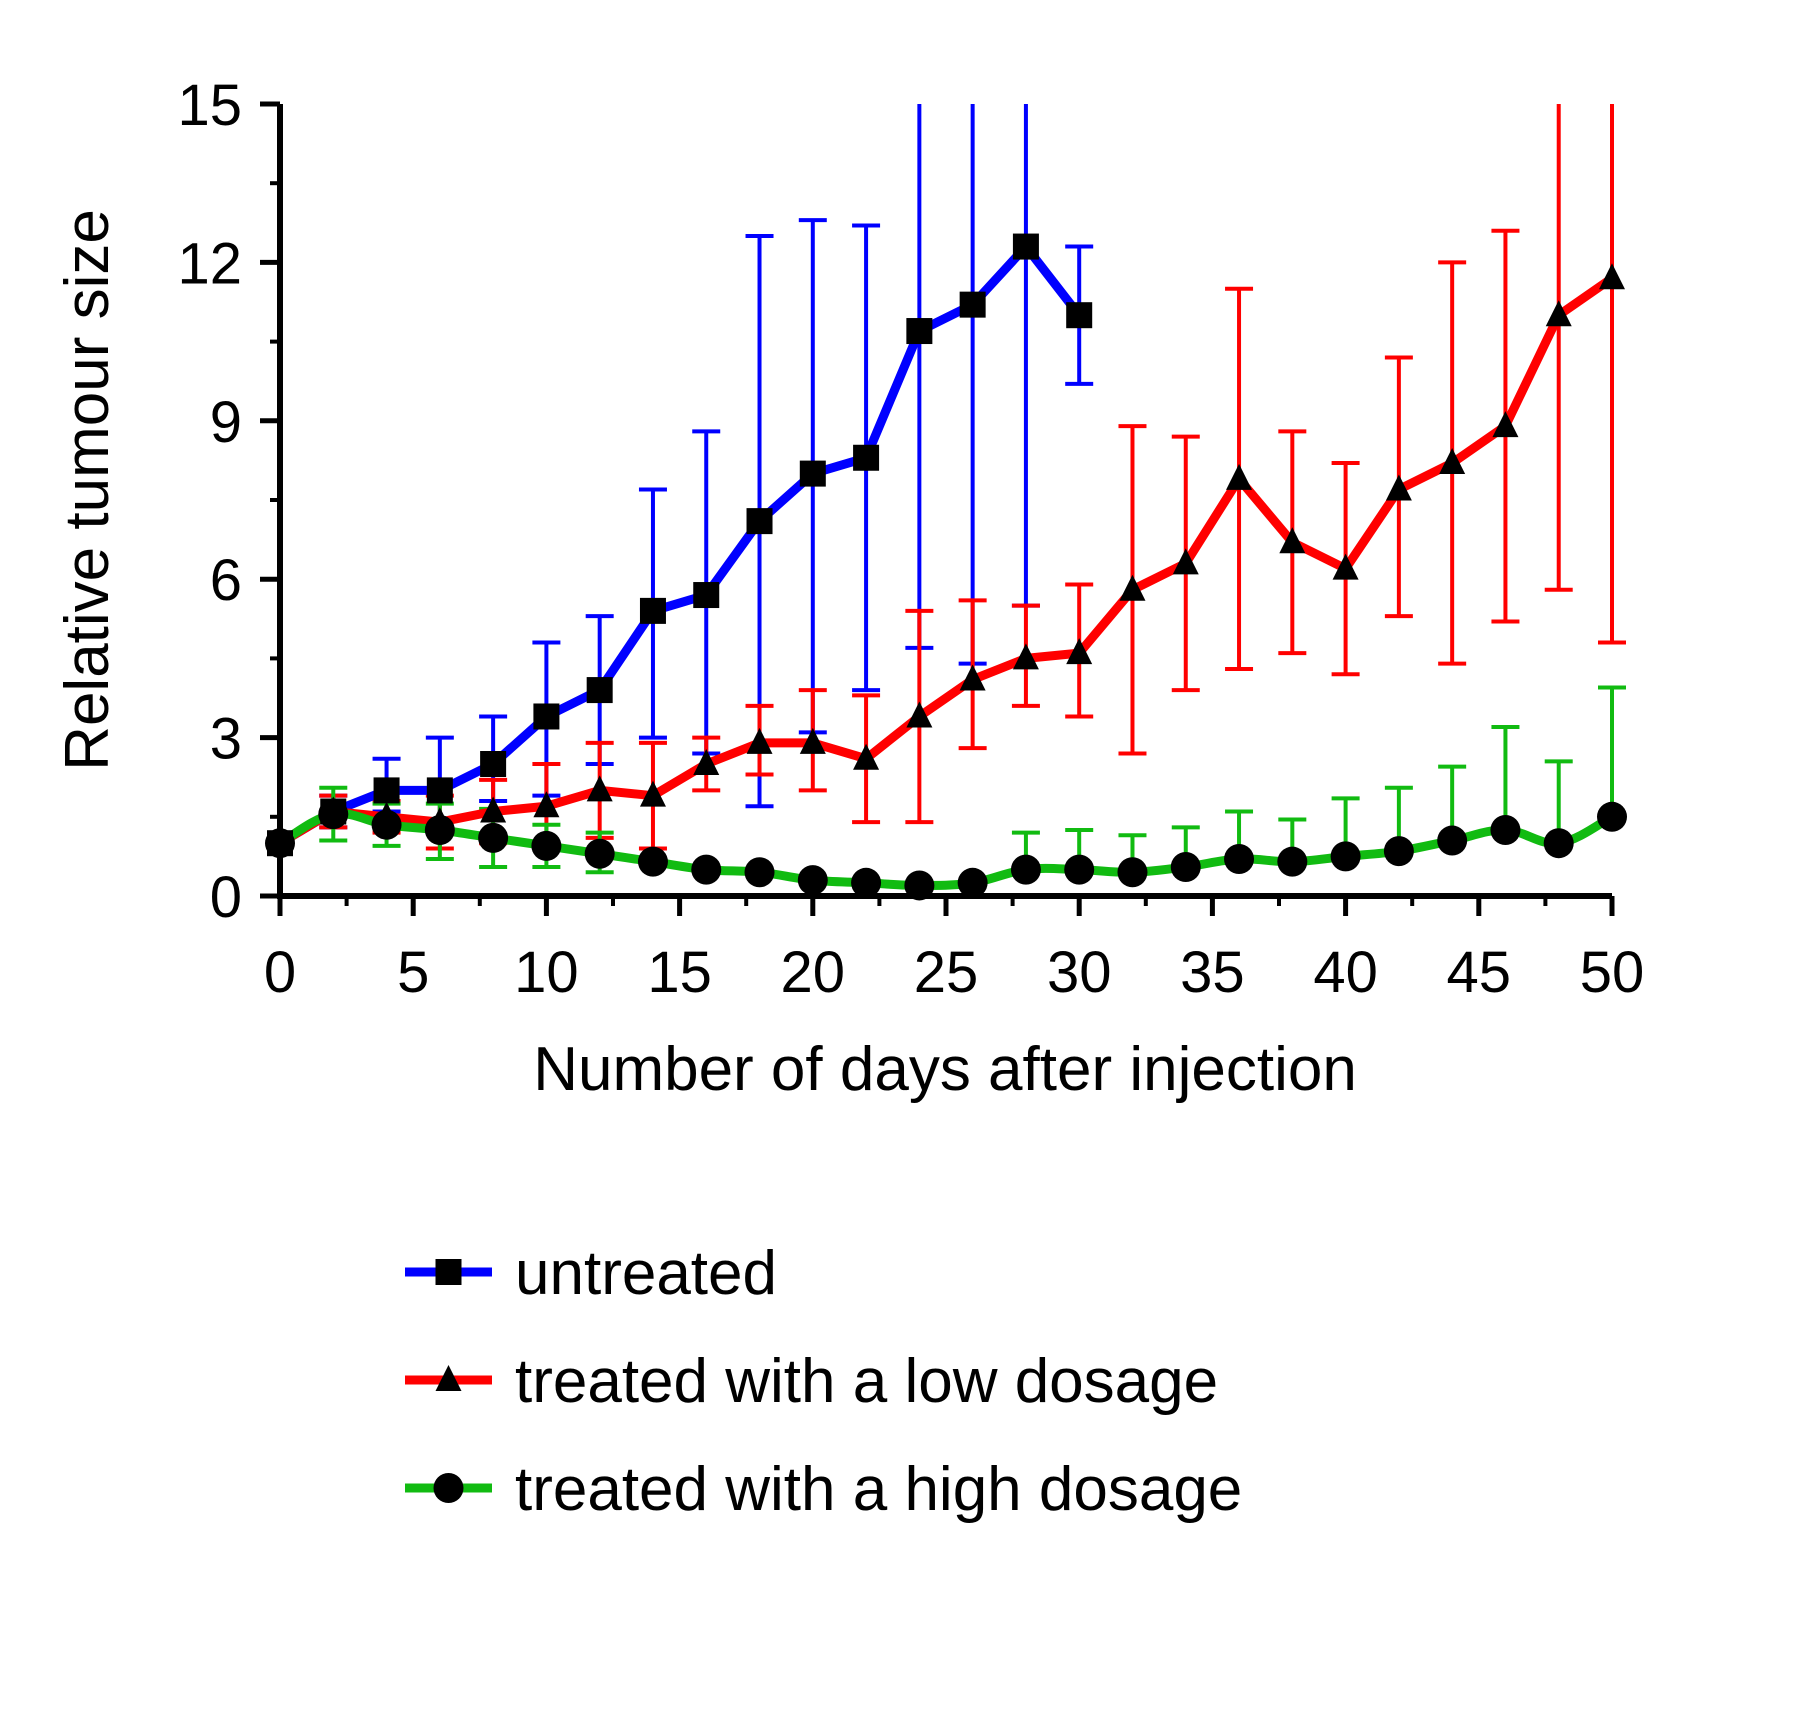 The width and height of the screenshot is (1797, 1725). What do you see at coordinates (209, 105) in the screenshot?
I see `y-tick-label-15: 15` at bounding box center [209, 105].